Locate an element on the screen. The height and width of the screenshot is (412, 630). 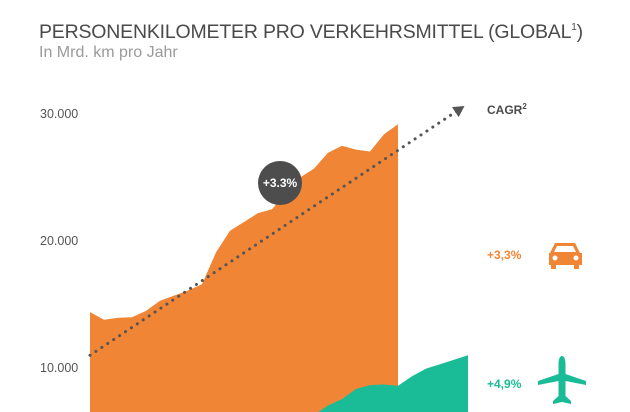
trend-label: +3.3% is located at coordinates (280, 183).